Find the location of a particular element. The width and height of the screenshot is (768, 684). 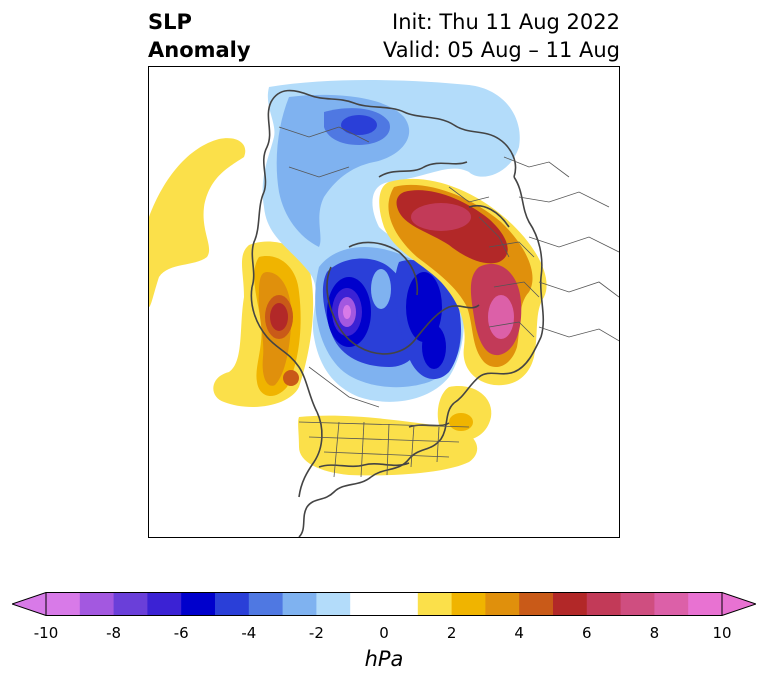

tick-label: 4 is located at coordinates (519, 633).